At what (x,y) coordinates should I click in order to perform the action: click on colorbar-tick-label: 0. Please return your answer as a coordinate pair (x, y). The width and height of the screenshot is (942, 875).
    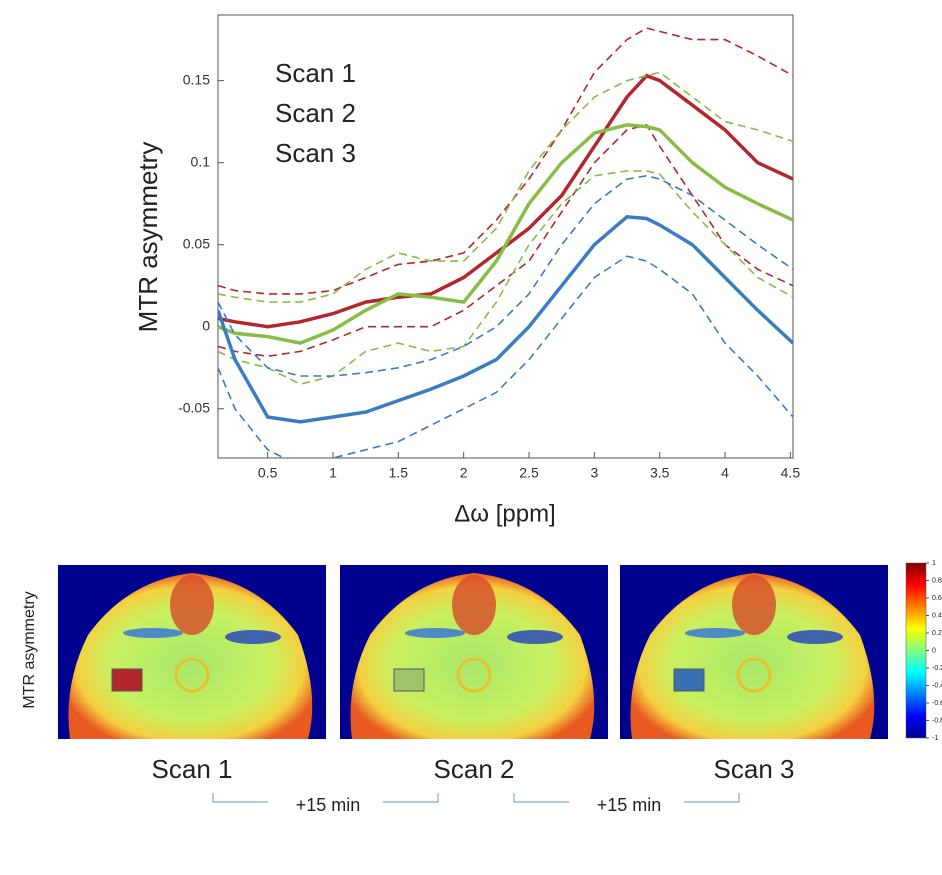
    Looking at the image, I should click on (934, 650).